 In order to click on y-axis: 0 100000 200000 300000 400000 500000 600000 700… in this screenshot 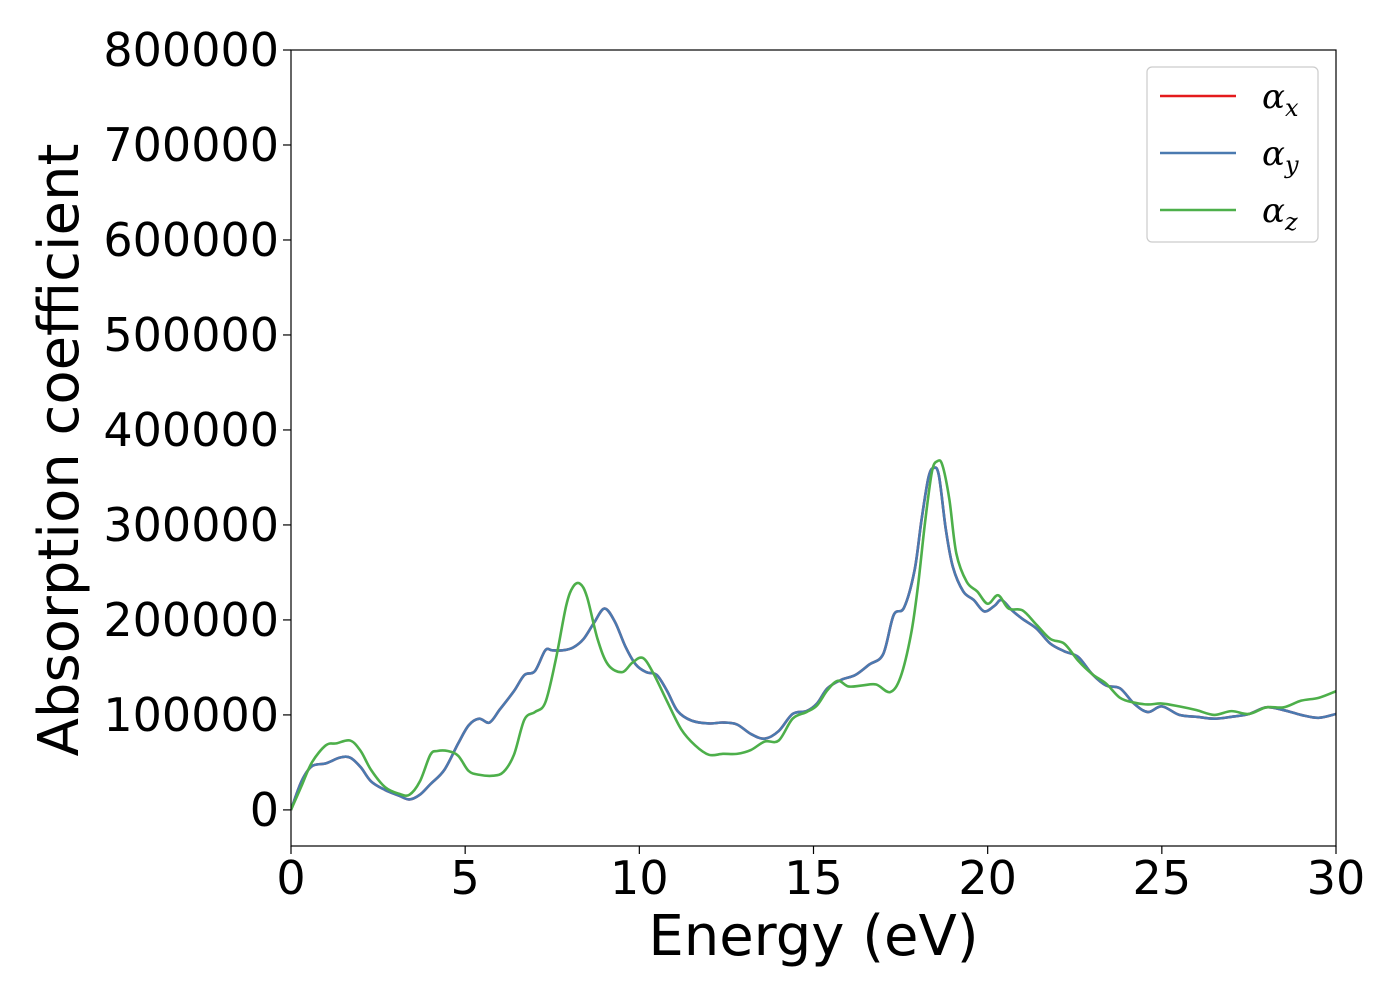, I will do `click(197, 430)`.